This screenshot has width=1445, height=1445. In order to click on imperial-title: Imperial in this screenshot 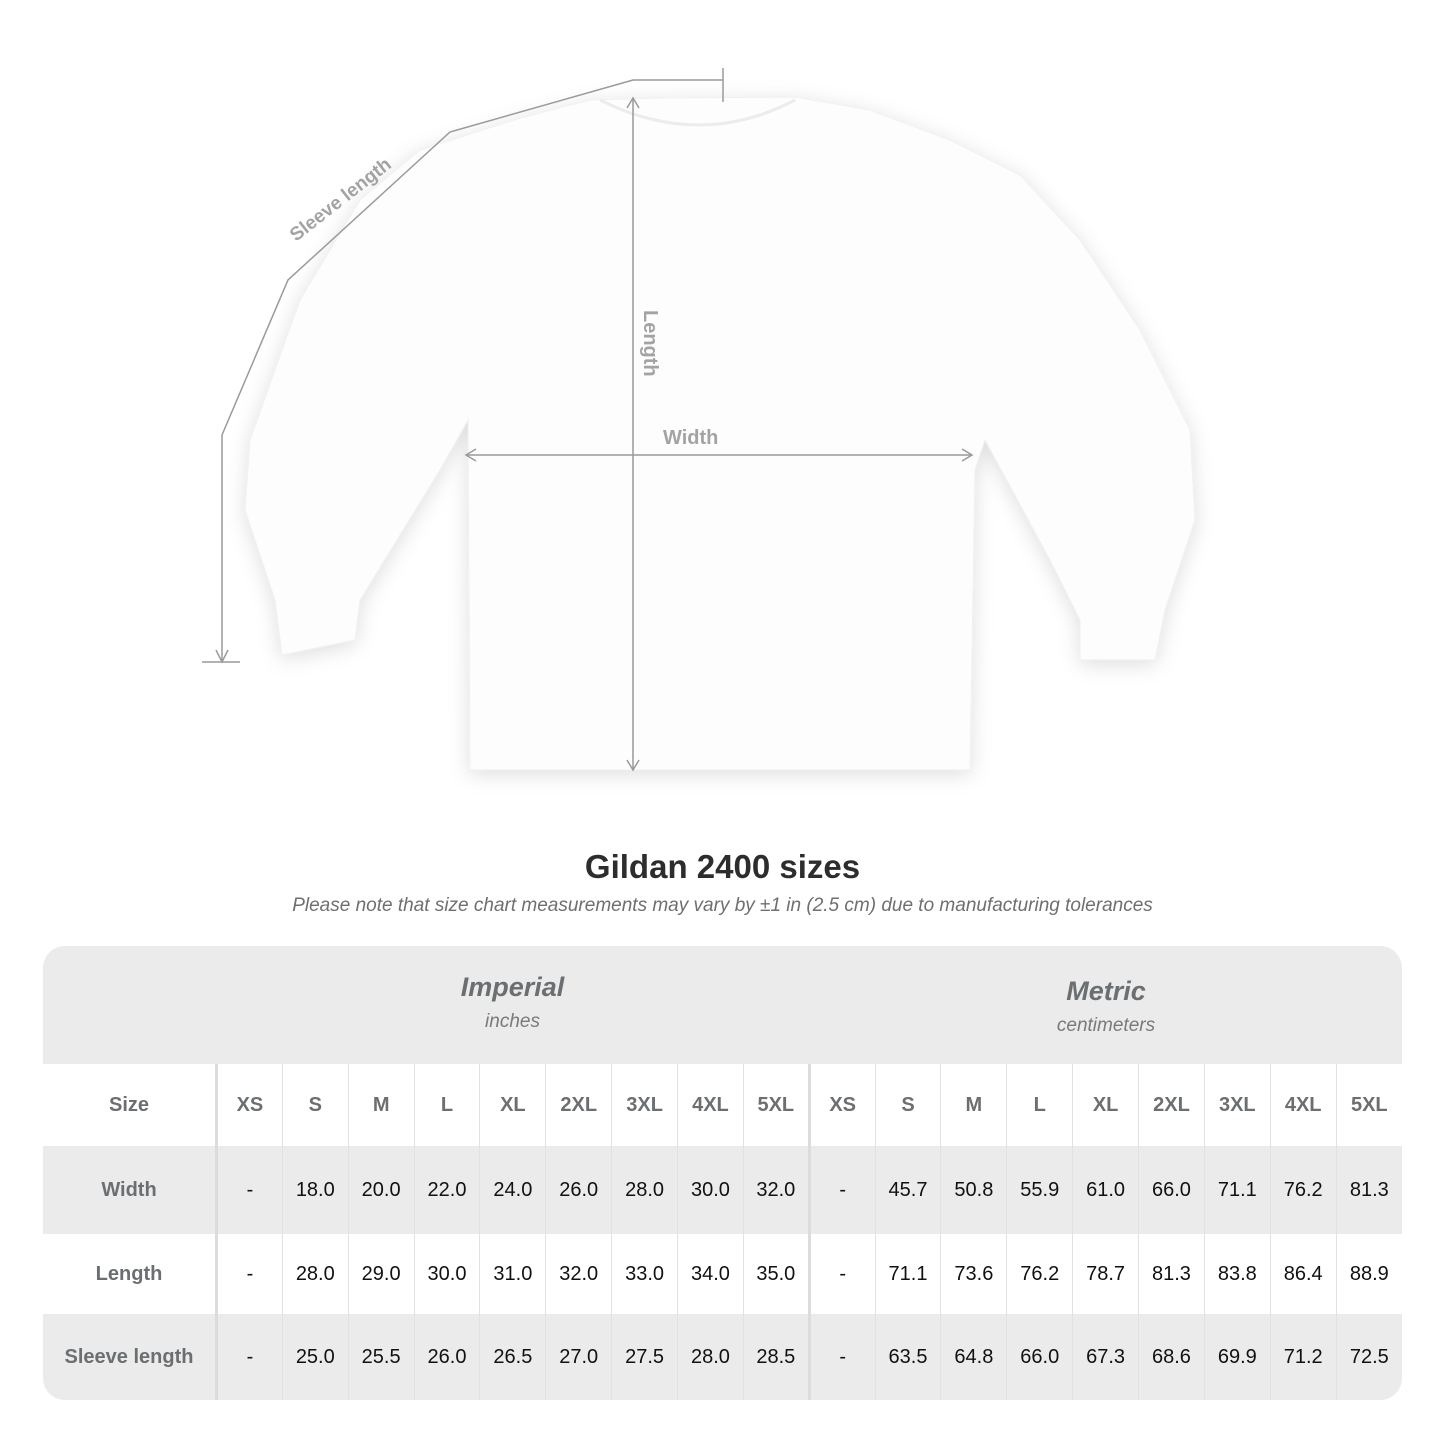, I will do `click(512, 987)`.